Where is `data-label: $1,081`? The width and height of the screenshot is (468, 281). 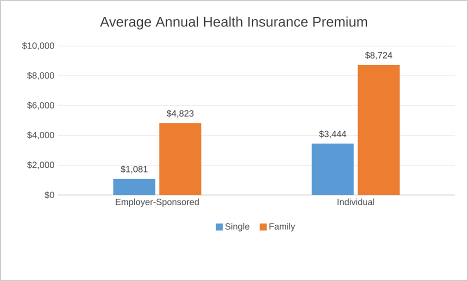
data-label: $1,081 is located at coordinates (134, 170).